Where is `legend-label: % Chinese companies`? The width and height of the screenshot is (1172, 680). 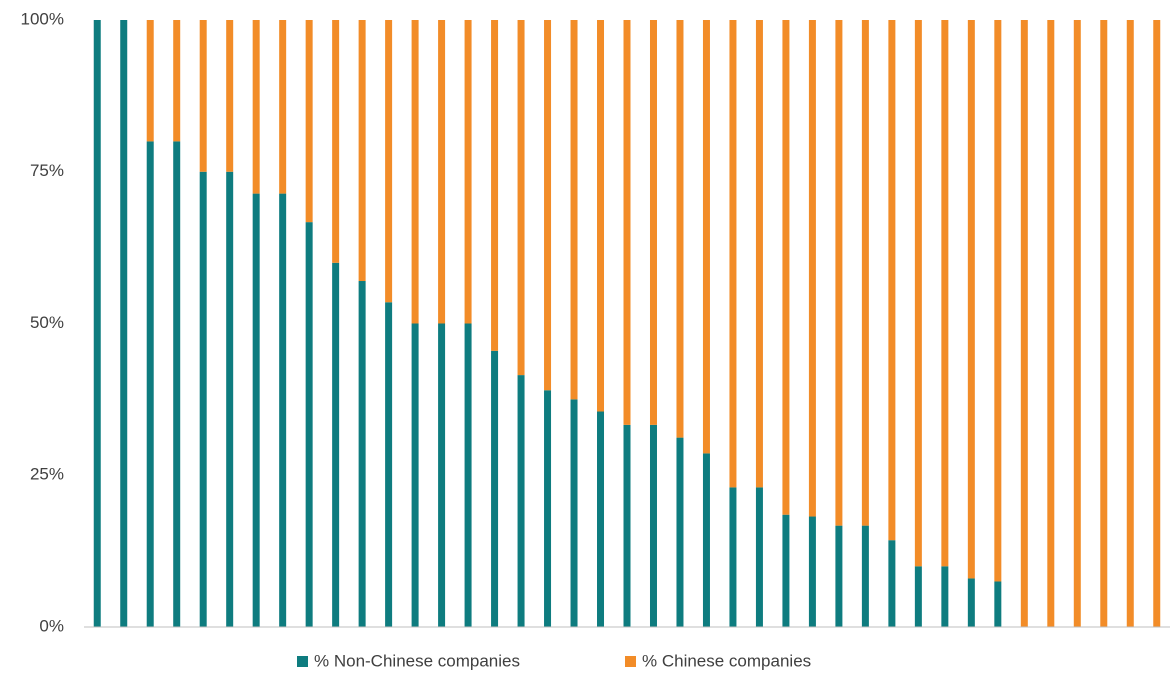 legend-label: % Chinese companies is located at coordinates (726, 660).